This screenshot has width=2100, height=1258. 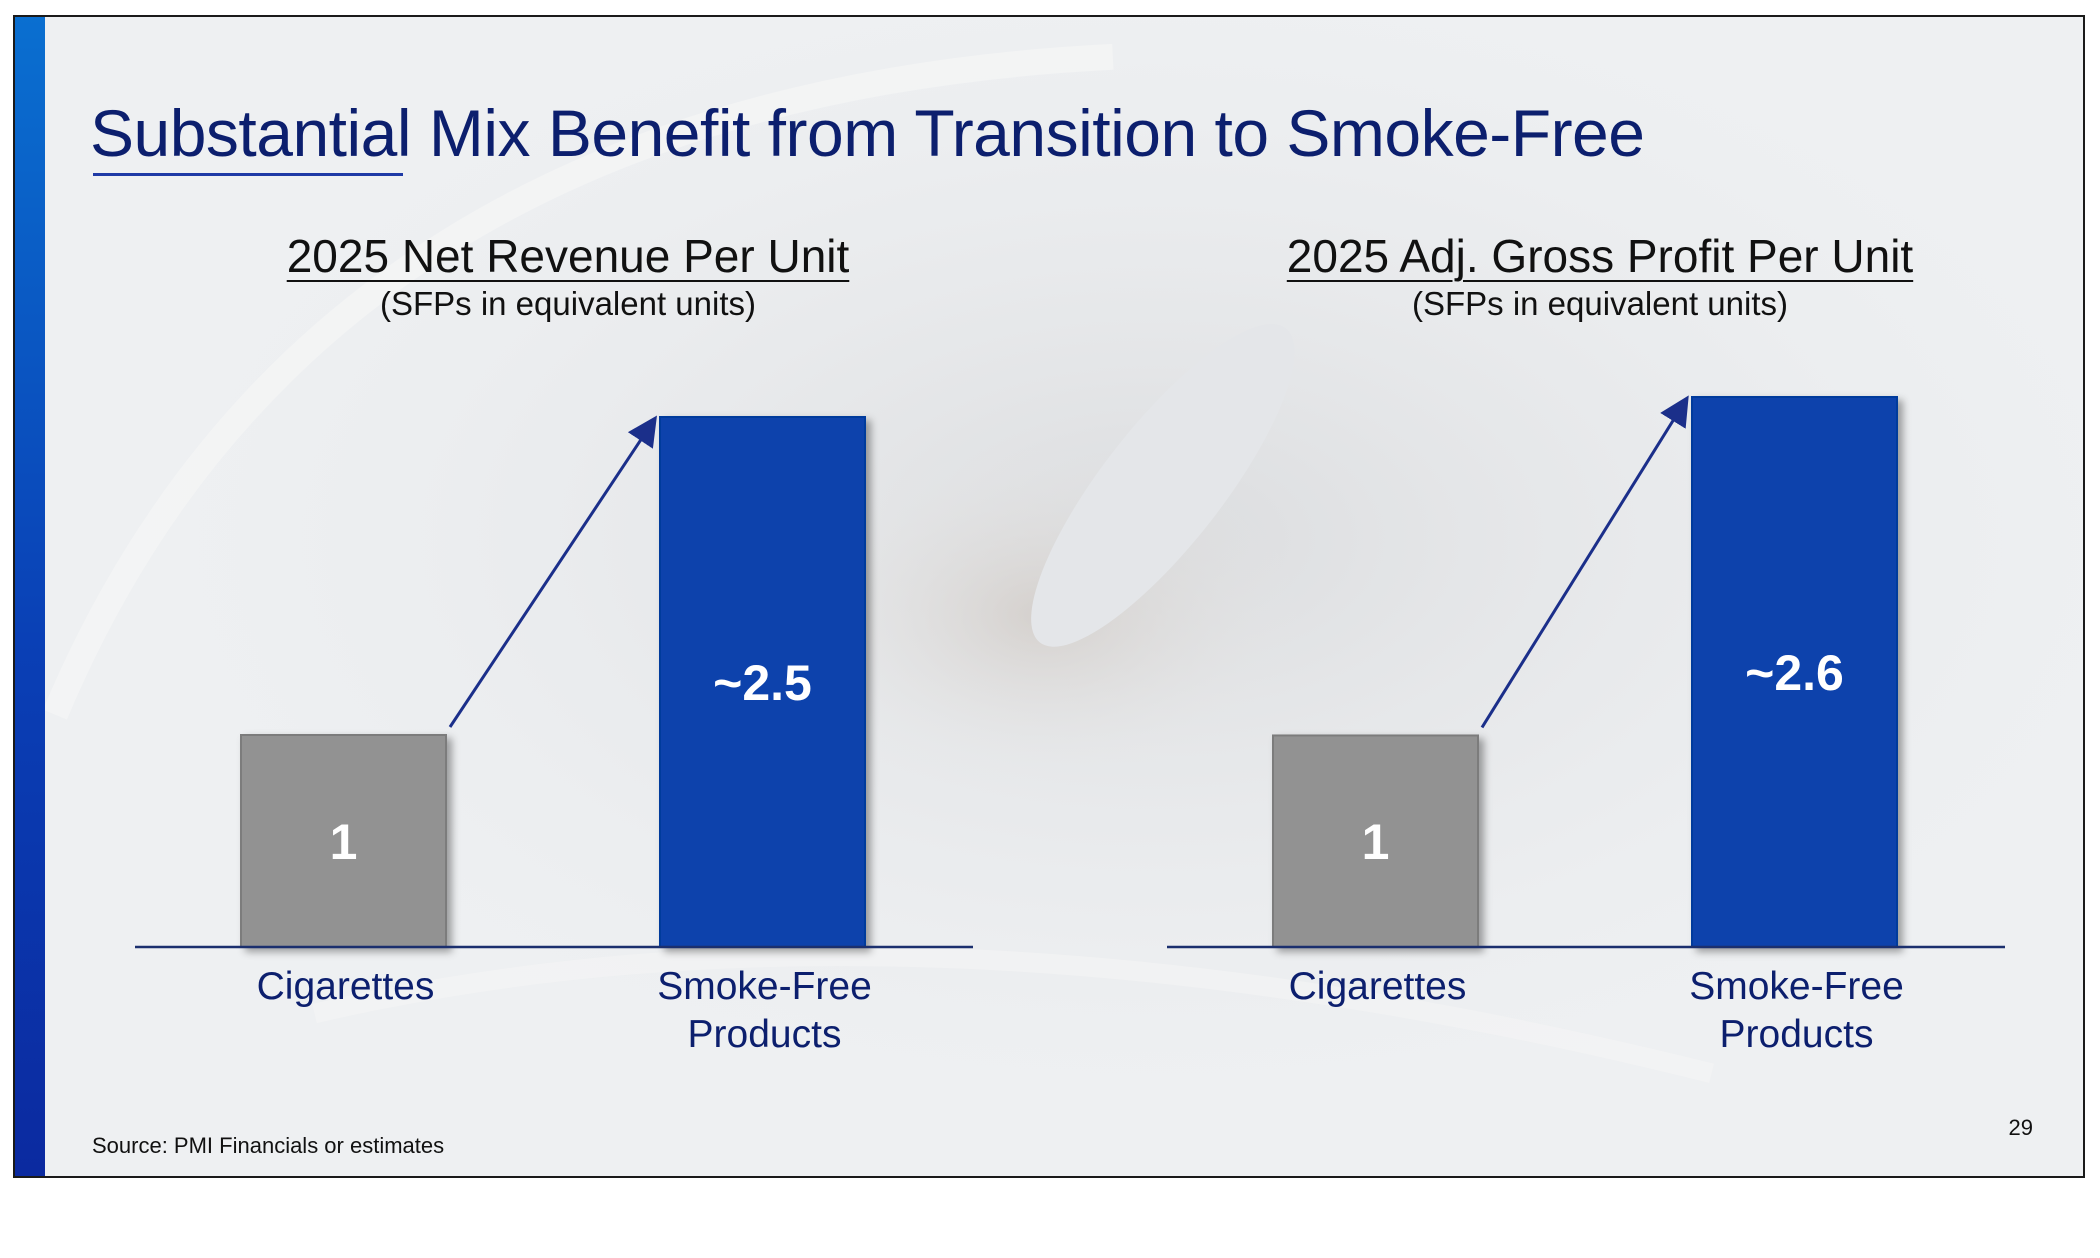 I want to click on chart-1-subtitle: (SFPs in equivalent units), so click(x=567, y=303).